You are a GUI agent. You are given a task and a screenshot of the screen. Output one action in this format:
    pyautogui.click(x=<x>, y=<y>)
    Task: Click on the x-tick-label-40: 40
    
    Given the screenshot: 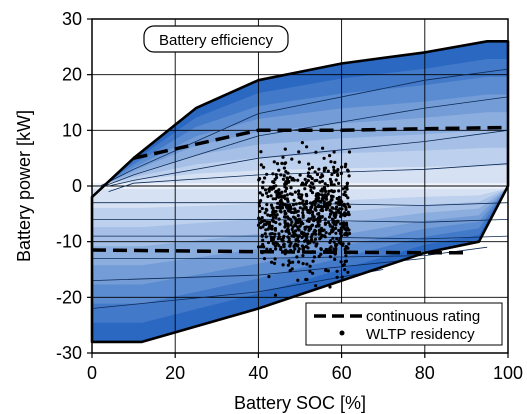 What is the action you would take?
    pyautogui.click(x=258, y=373)
    